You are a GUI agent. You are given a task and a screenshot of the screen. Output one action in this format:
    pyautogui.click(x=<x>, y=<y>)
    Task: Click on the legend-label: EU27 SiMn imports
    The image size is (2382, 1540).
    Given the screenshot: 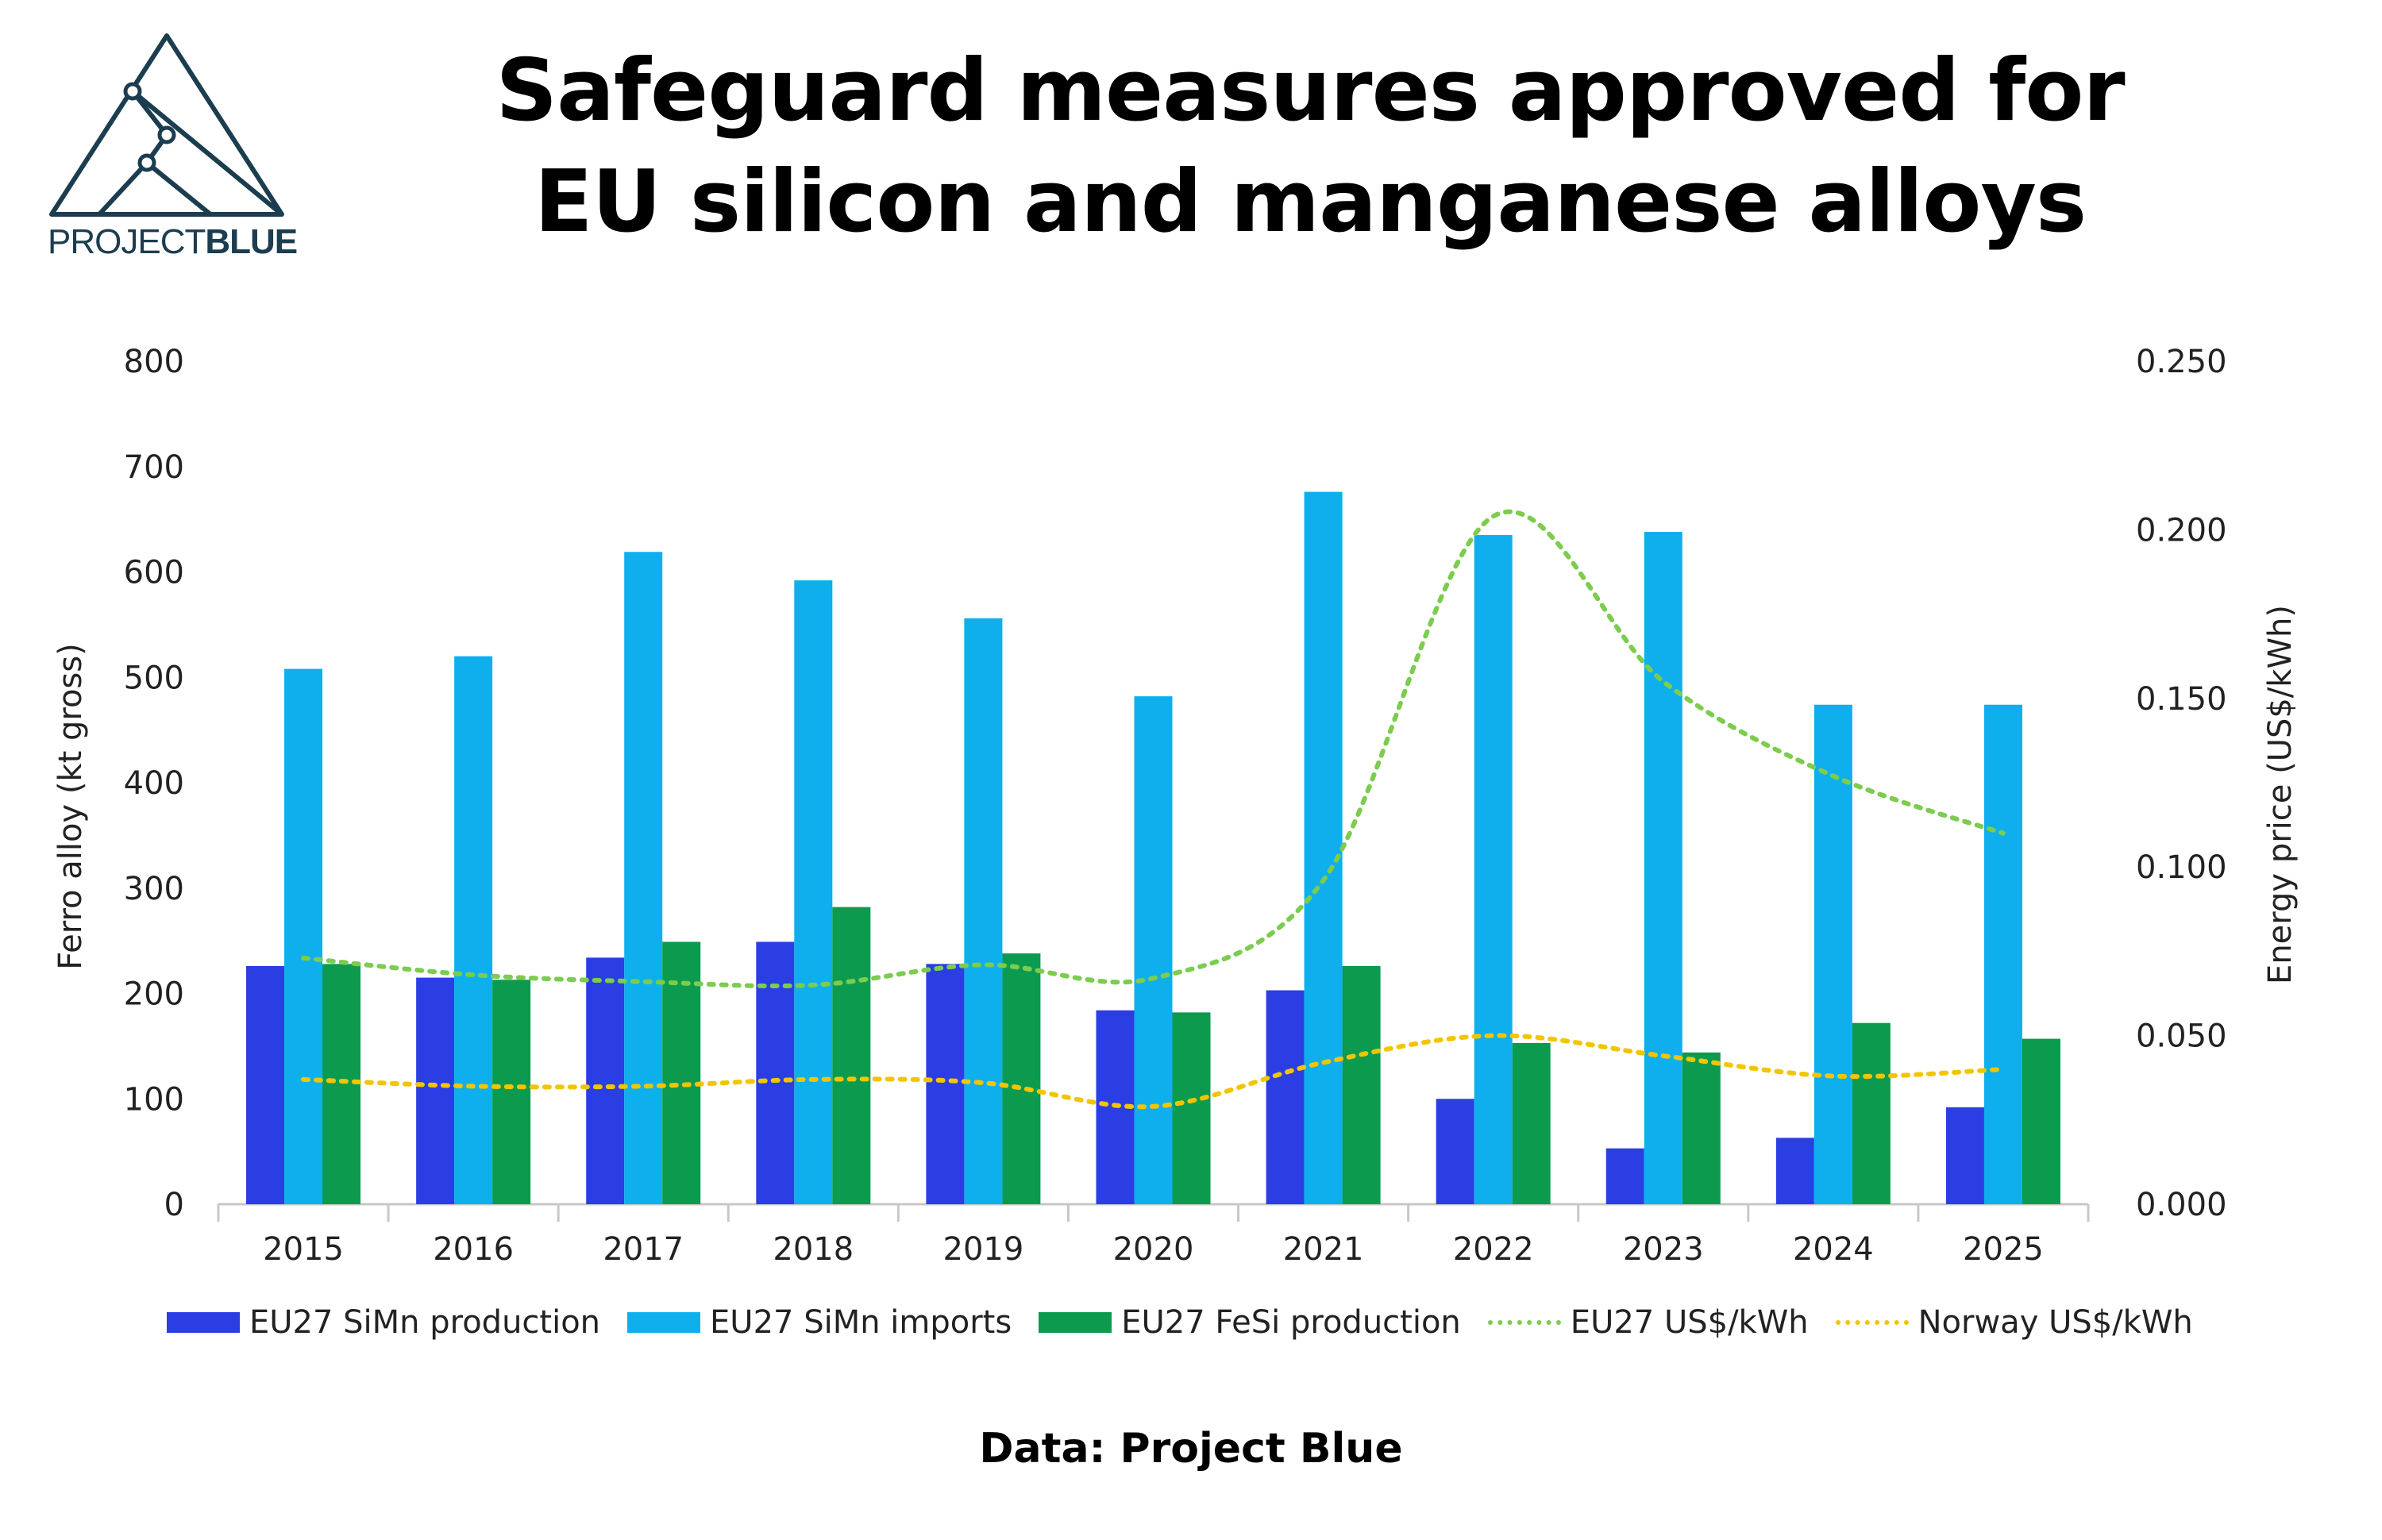 What is the action you would take?
    pyautogui.click(x=861, y=1322)
    